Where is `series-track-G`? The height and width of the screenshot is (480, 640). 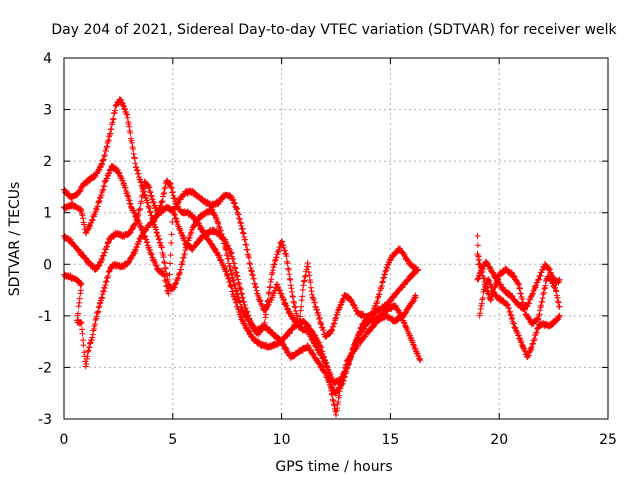 series-track-G is located at coordinates (518, 289).